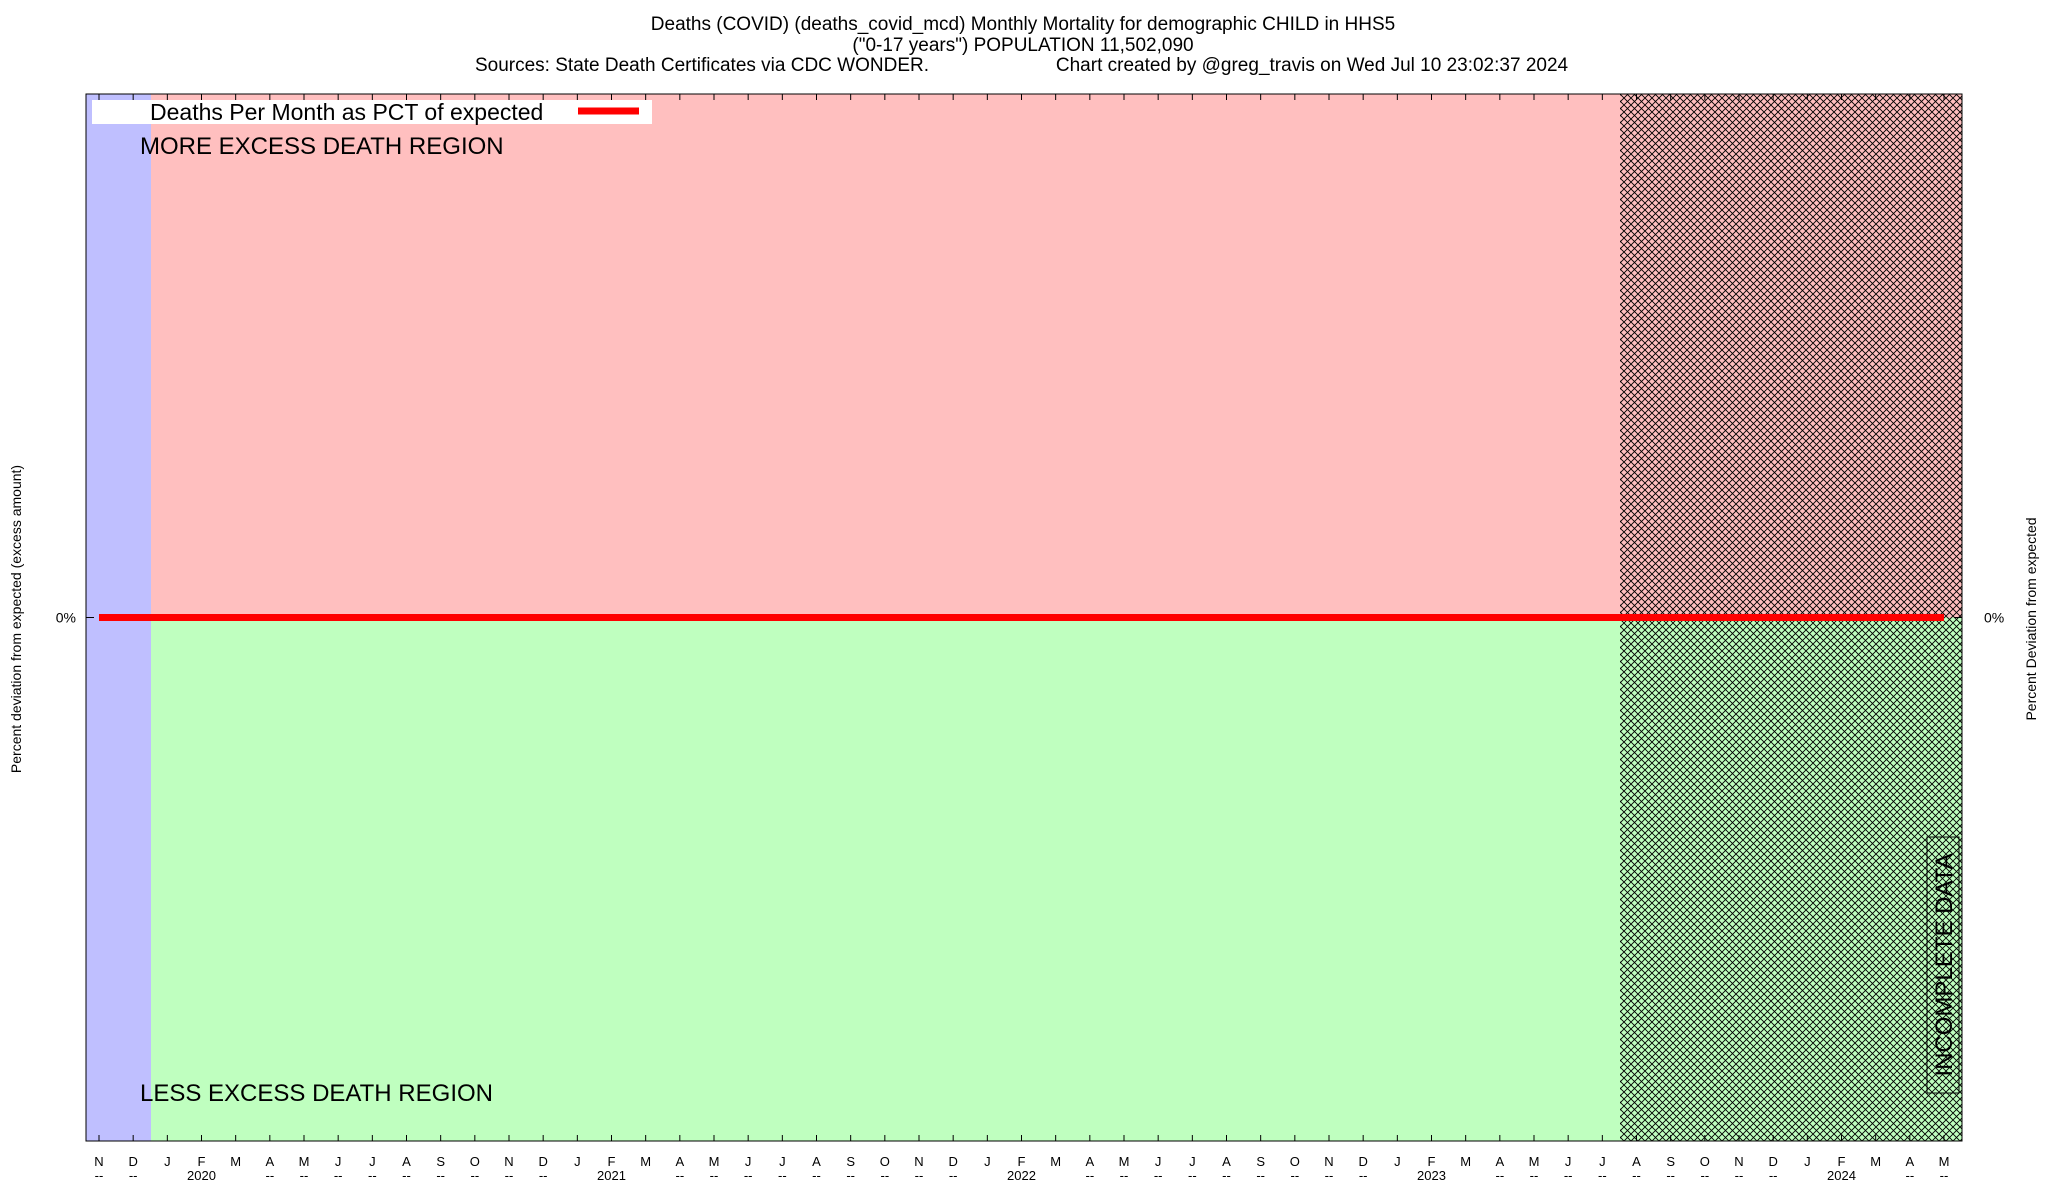  Describe the element at coordinates (1022, 45) in the screenshot. I see `chart-subtitle: ("0-17 years") POPULATION 11,502,090` at that location.